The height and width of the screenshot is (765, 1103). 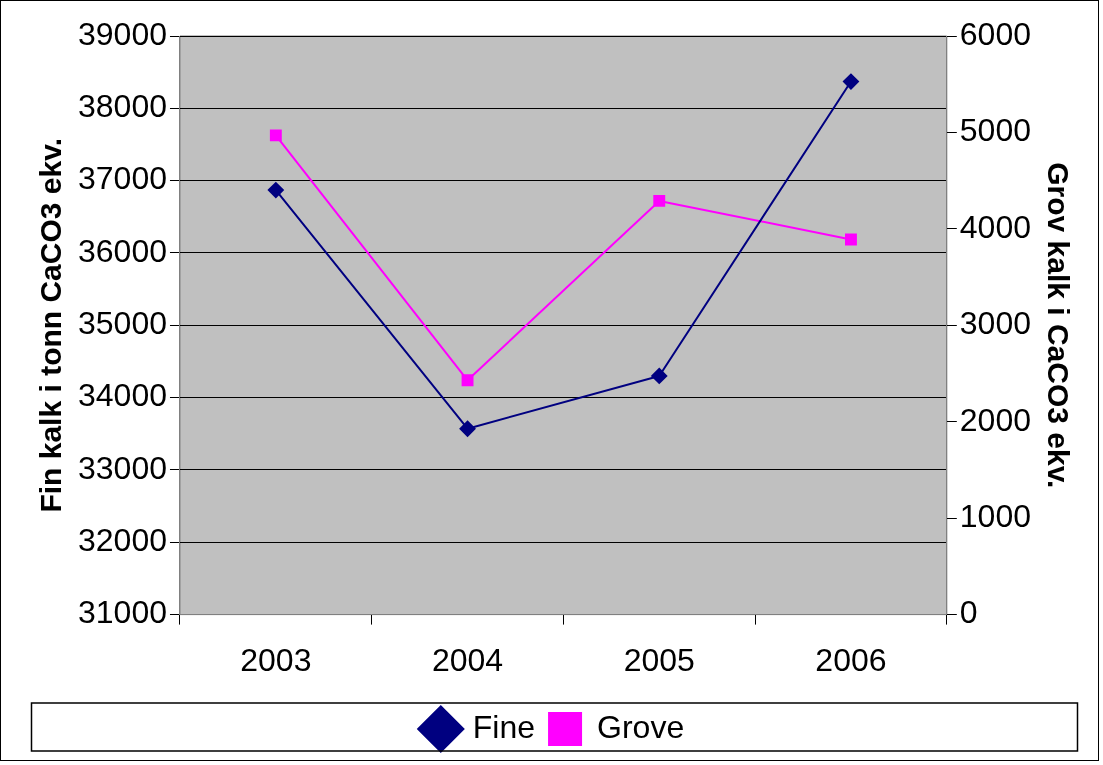 I want to click on y2-tick-label: 6000, so click(x=995, y=33).